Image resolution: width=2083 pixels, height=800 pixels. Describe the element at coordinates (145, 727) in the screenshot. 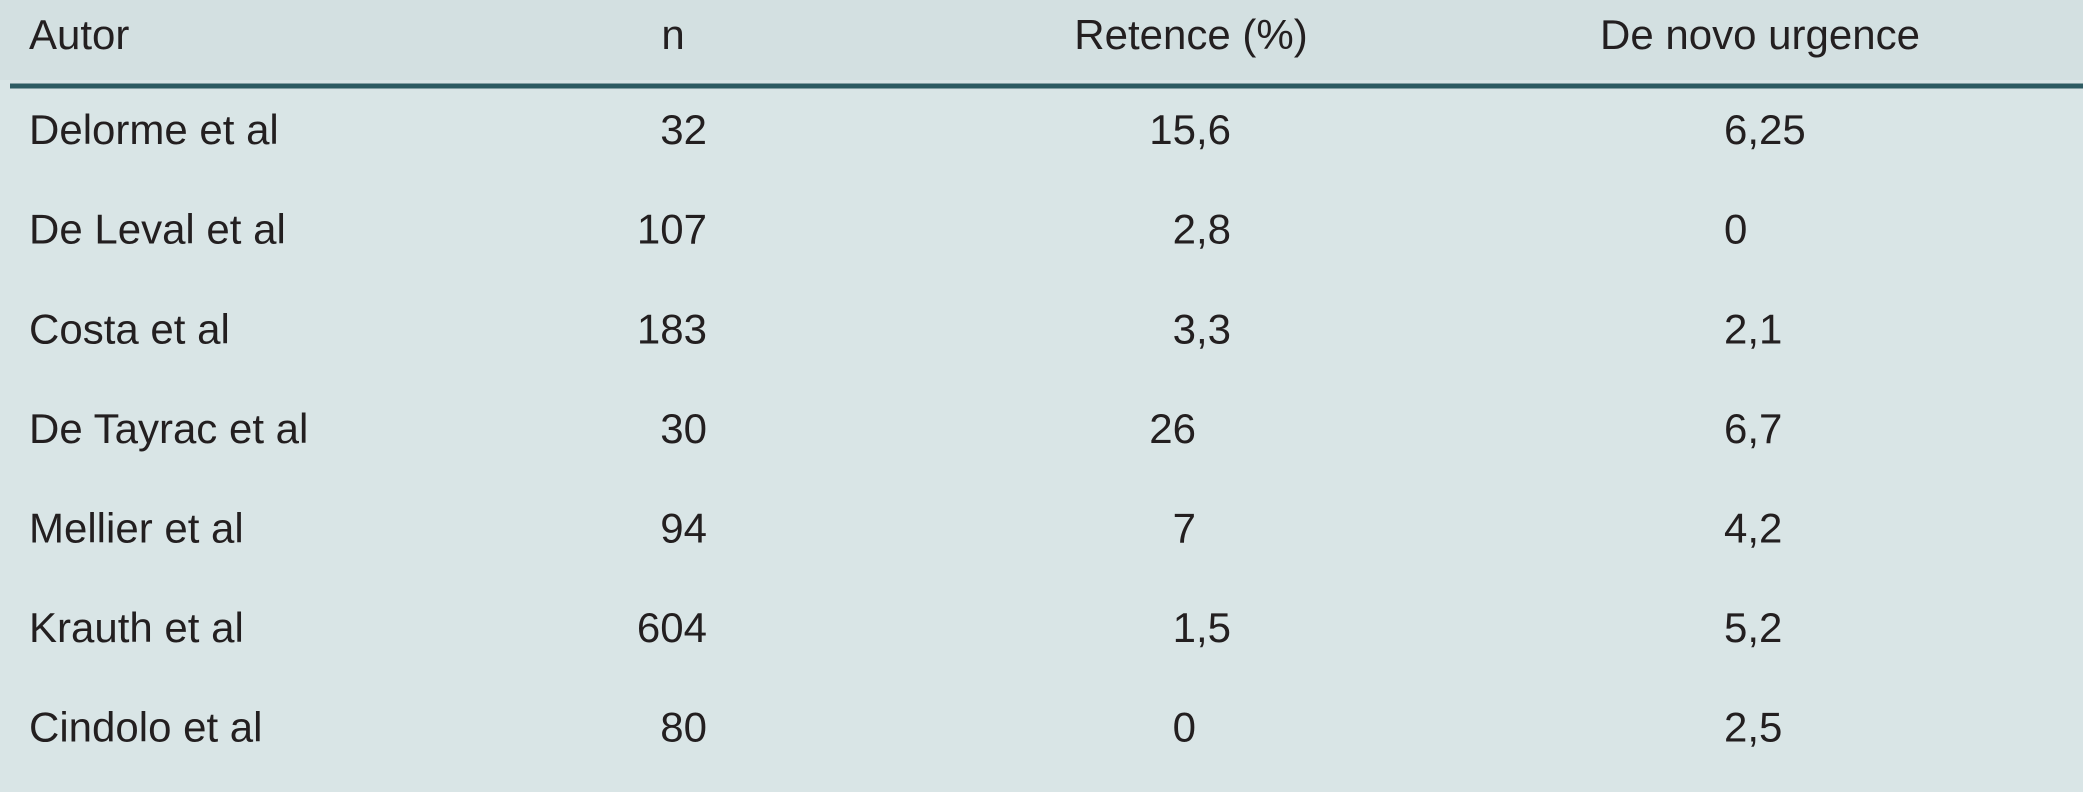

I see `author-cell: Cindolo et al` at that location.